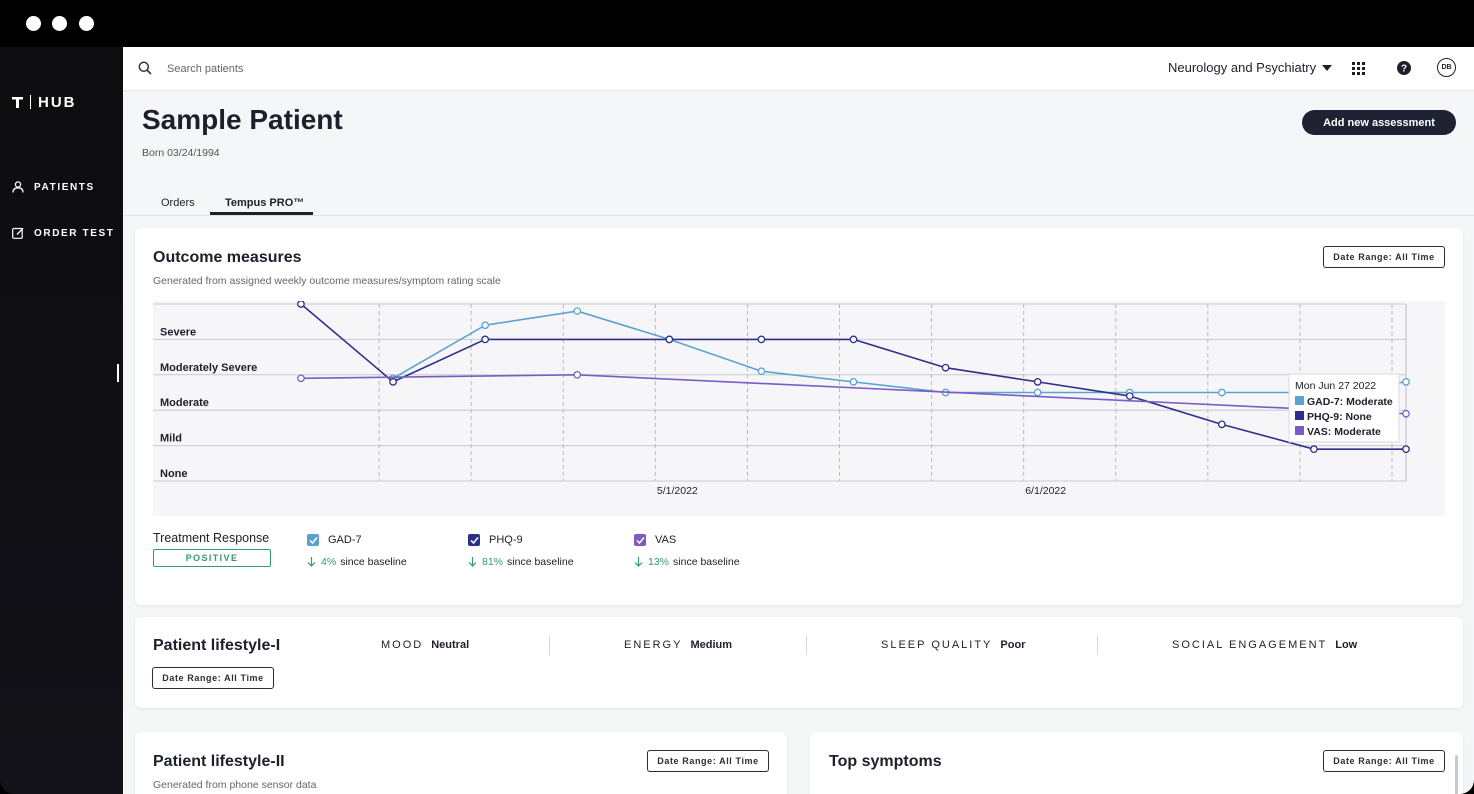 This screenshot has width=1474, height=794. Describe the element at coordinates (242, 119) in the screenshot. I see `page-title: Sample Patient` at that location.